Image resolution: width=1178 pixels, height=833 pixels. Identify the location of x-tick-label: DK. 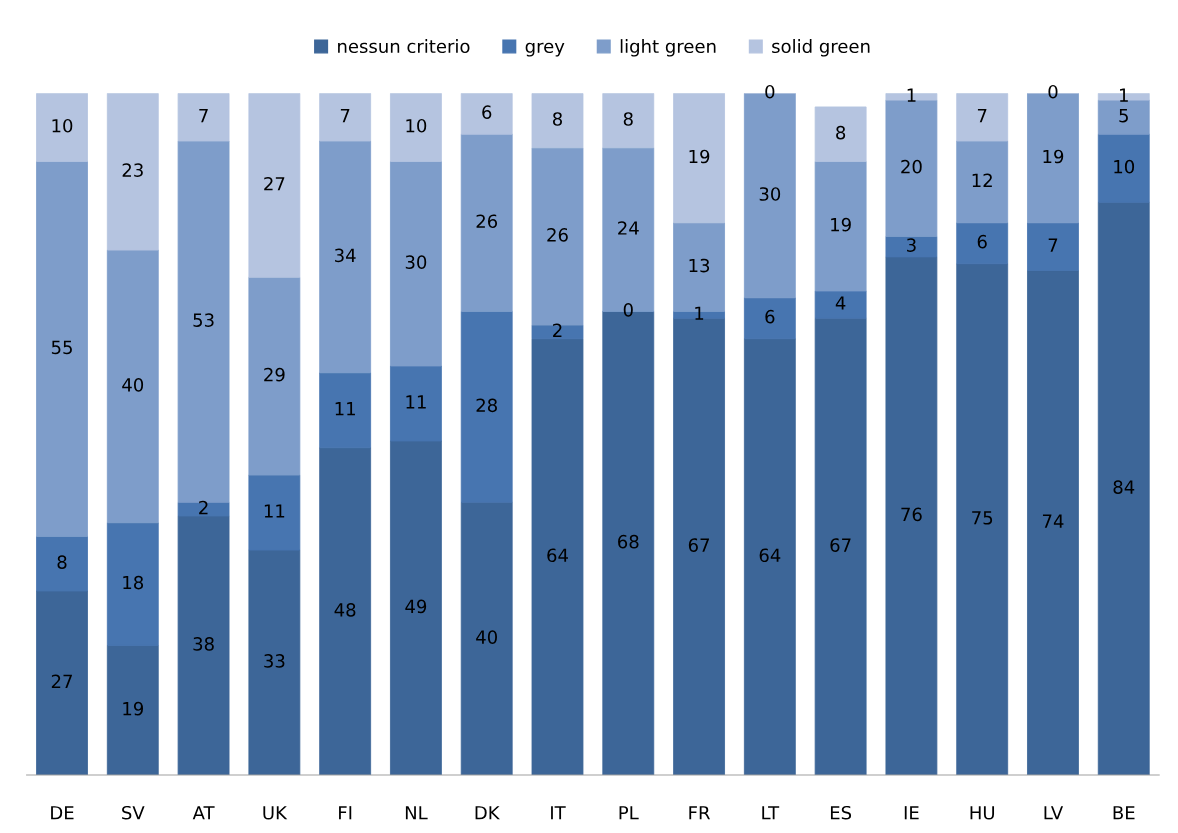
(487, 813).